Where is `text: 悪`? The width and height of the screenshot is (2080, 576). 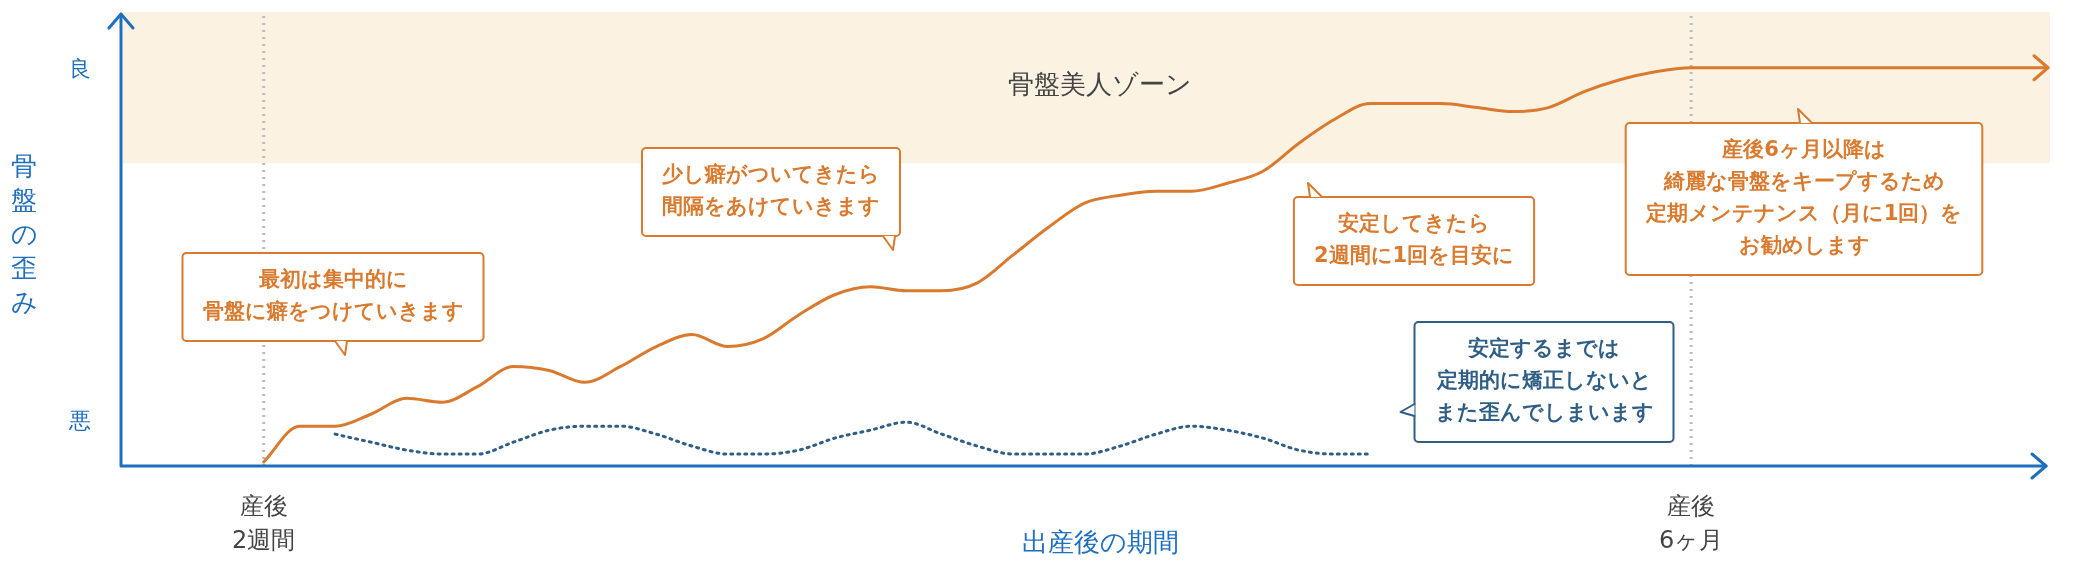
text: 悪 is located at coordinates (79, 420).